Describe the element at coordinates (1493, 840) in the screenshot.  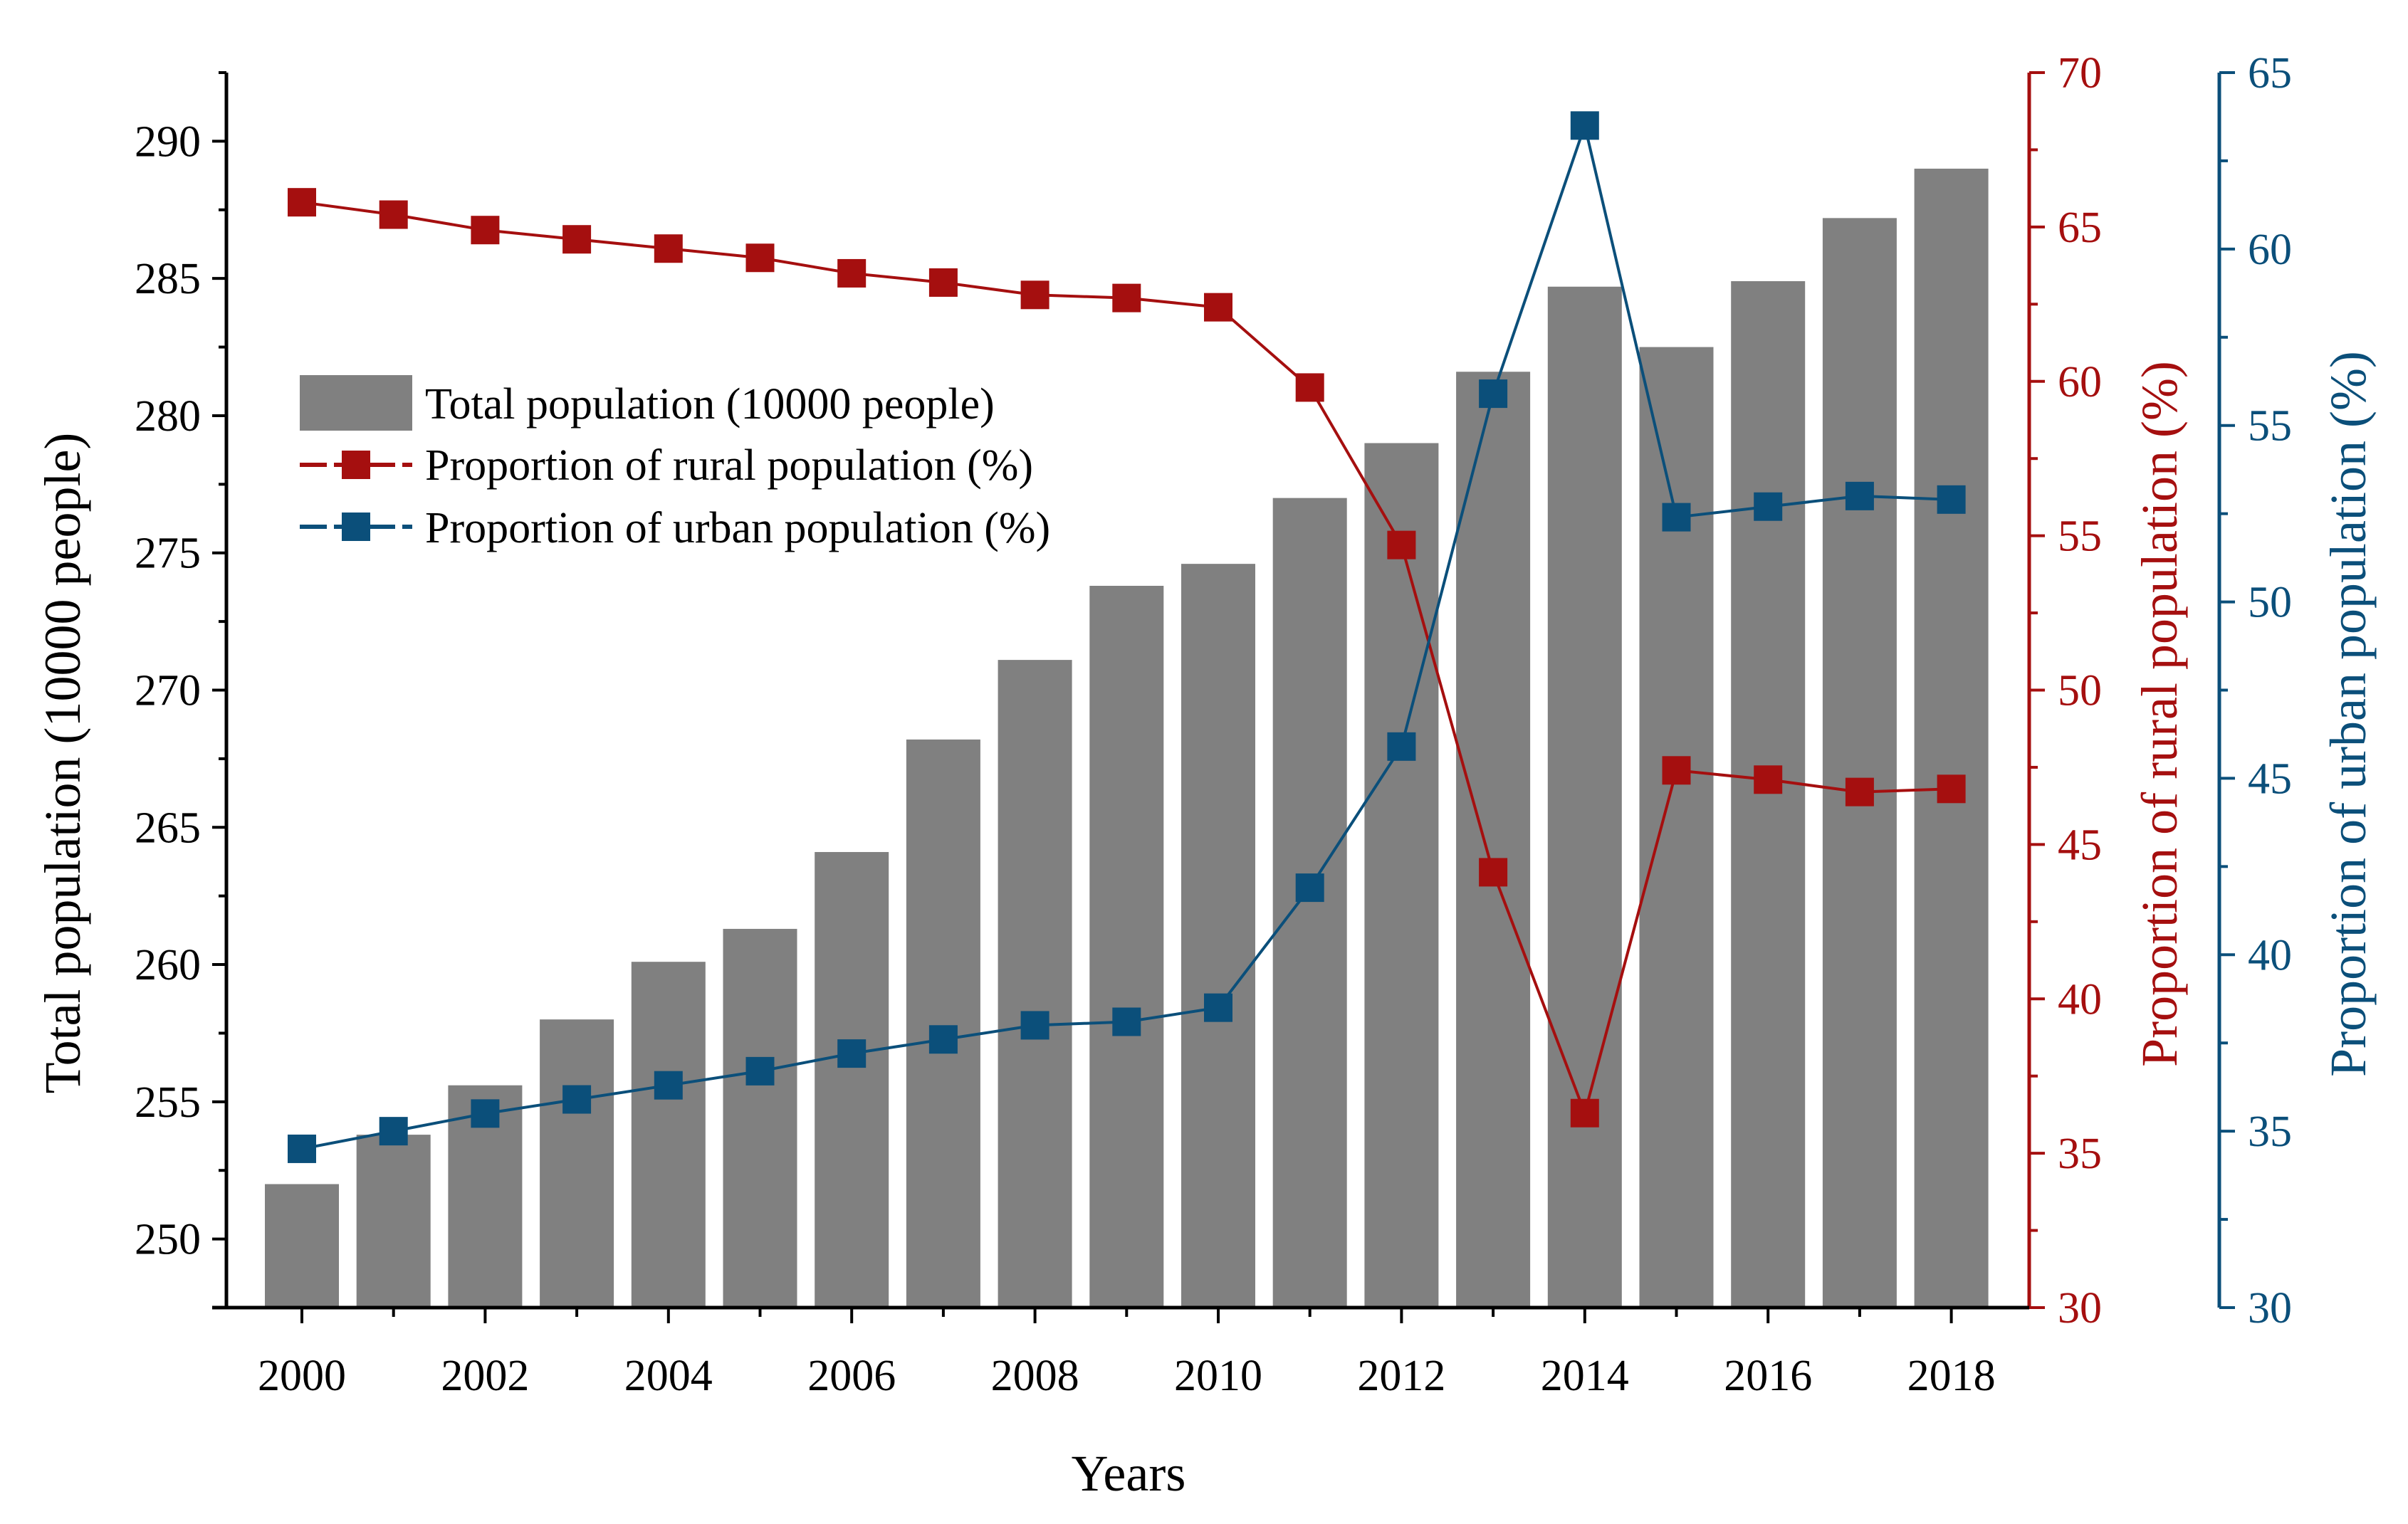
I see `bar-2013` at that location.